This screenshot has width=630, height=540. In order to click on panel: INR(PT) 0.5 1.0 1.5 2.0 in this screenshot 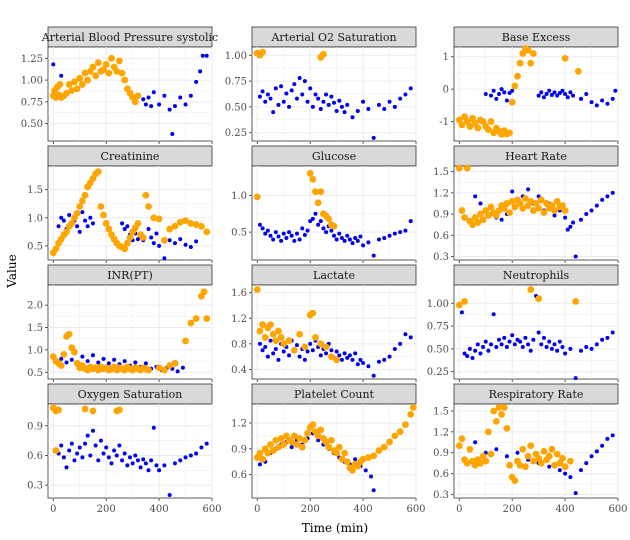, I will do `click(120, 323)`.